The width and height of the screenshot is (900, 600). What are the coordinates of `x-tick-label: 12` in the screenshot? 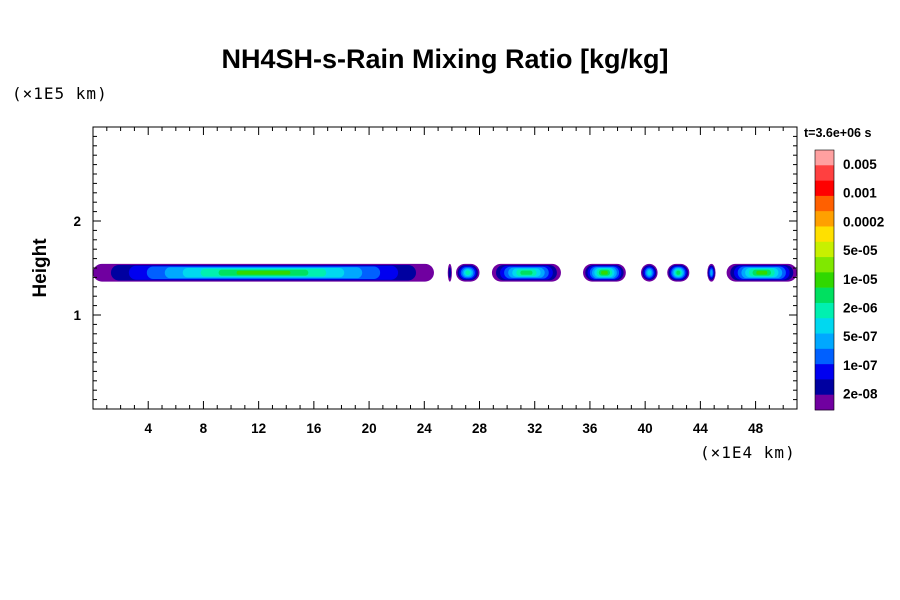 It's located at (258, 428).